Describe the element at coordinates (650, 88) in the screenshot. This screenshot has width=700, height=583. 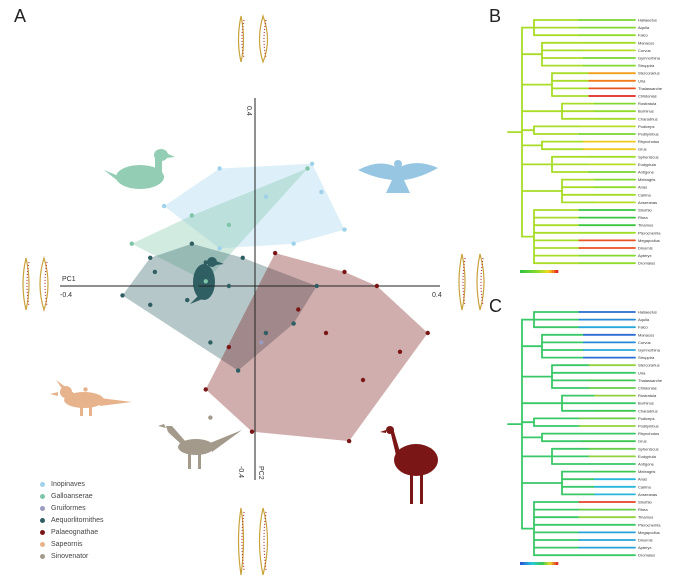
I see `taxon-label: Thalassarche` at that location.